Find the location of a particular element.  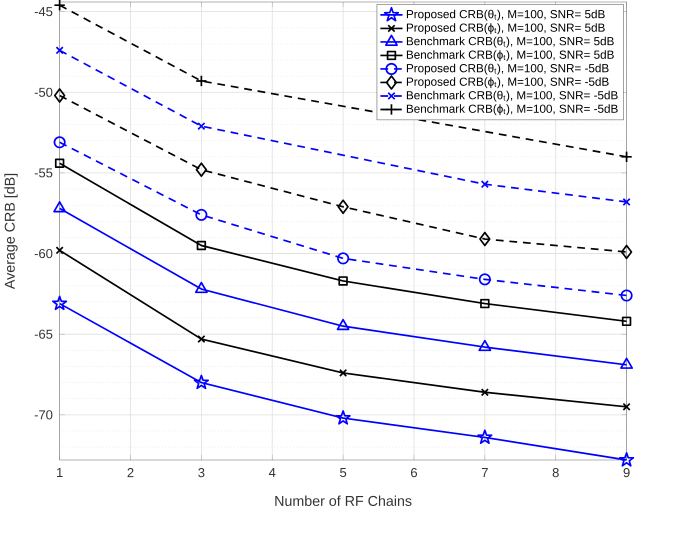

legend-label: Benchmark CRB(θ$_{t}$), M=100, SNR= 5dB is located at coordinates (510, 42).